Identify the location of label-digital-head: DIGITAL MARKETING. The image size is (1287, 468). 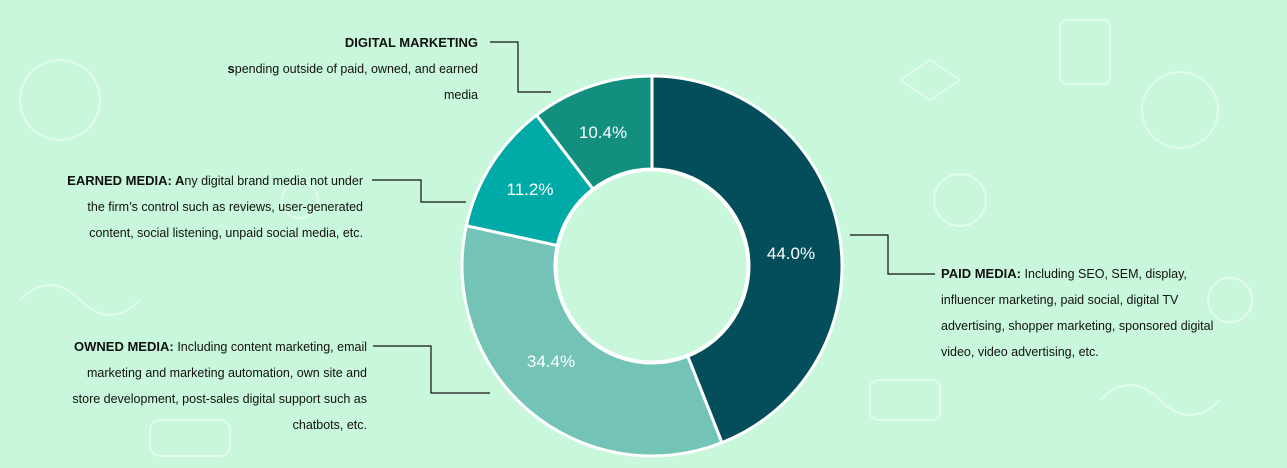
(411, 42).